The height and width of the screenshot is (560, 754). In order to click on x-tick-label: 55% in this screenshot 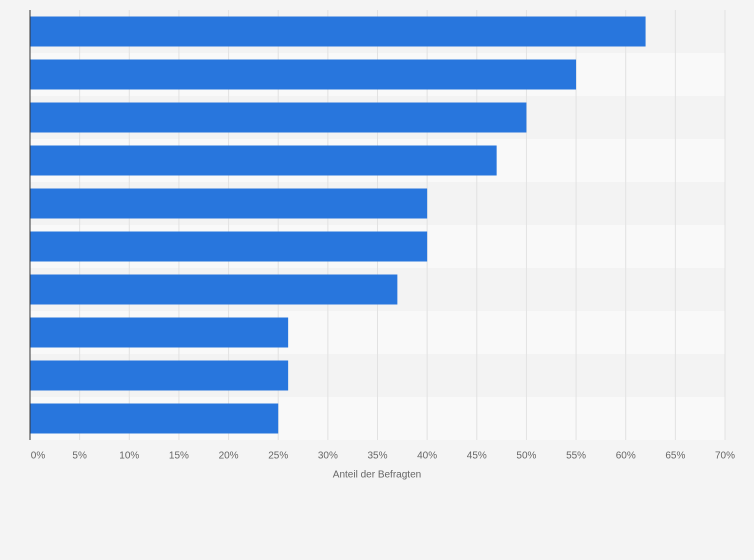, I will do `click(576, 456)`.